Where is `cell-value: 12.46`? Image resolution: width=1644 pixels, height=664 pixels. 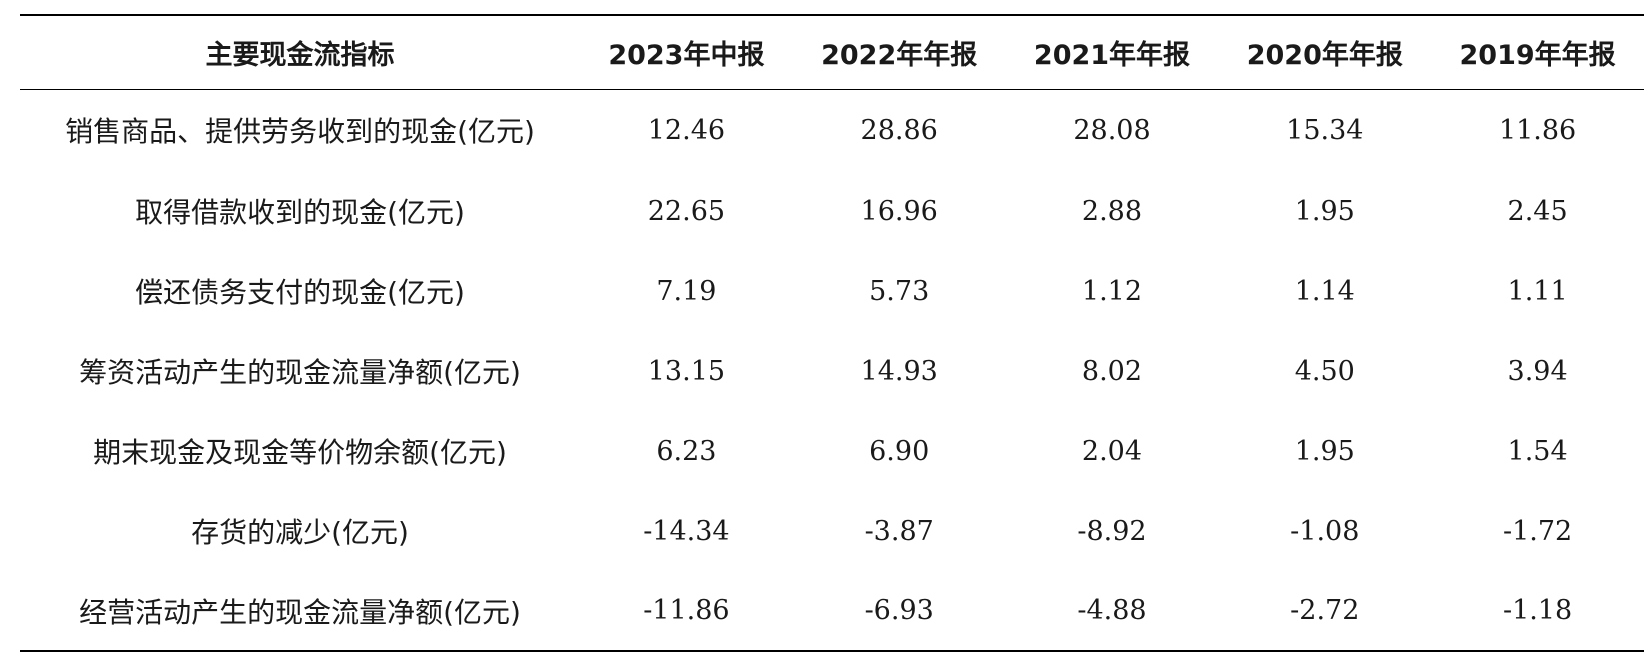
cell-value: 12.46 is located at coordinates (686, 130).